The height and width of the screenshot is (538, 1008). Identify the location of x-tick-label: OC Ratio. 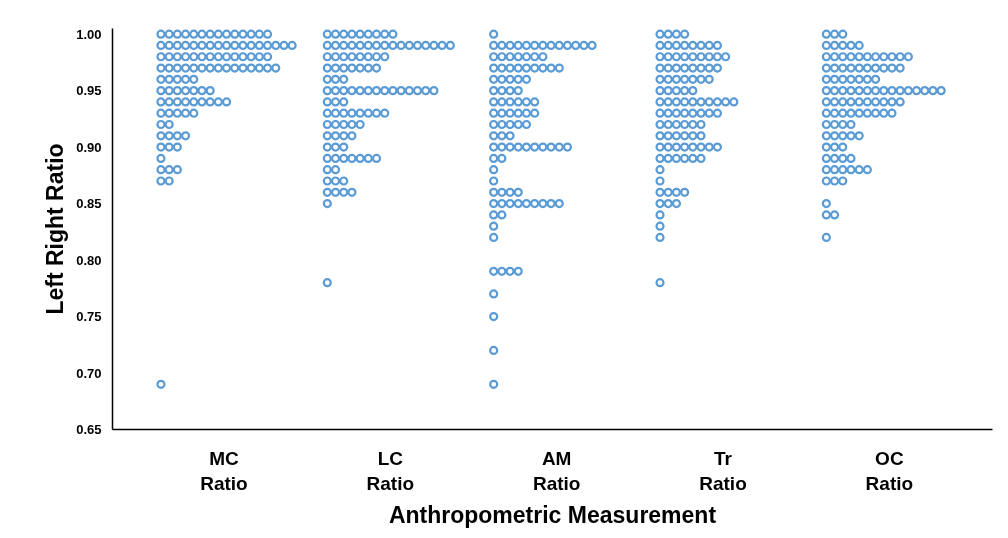
(889, 470).